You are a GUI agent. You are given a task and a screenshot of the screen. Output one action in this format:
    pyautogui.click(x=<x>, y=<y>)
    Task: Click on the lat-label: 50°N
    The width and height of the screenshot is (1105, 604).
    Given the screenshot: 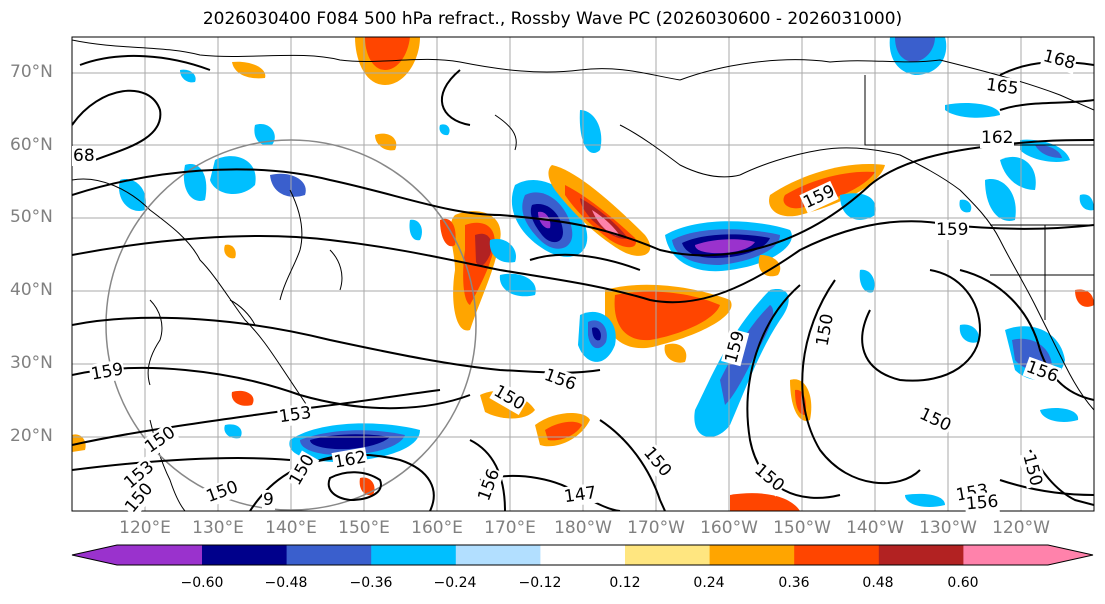 What is the action you would take?
    pyautogui.click(x=31, y=217)
    